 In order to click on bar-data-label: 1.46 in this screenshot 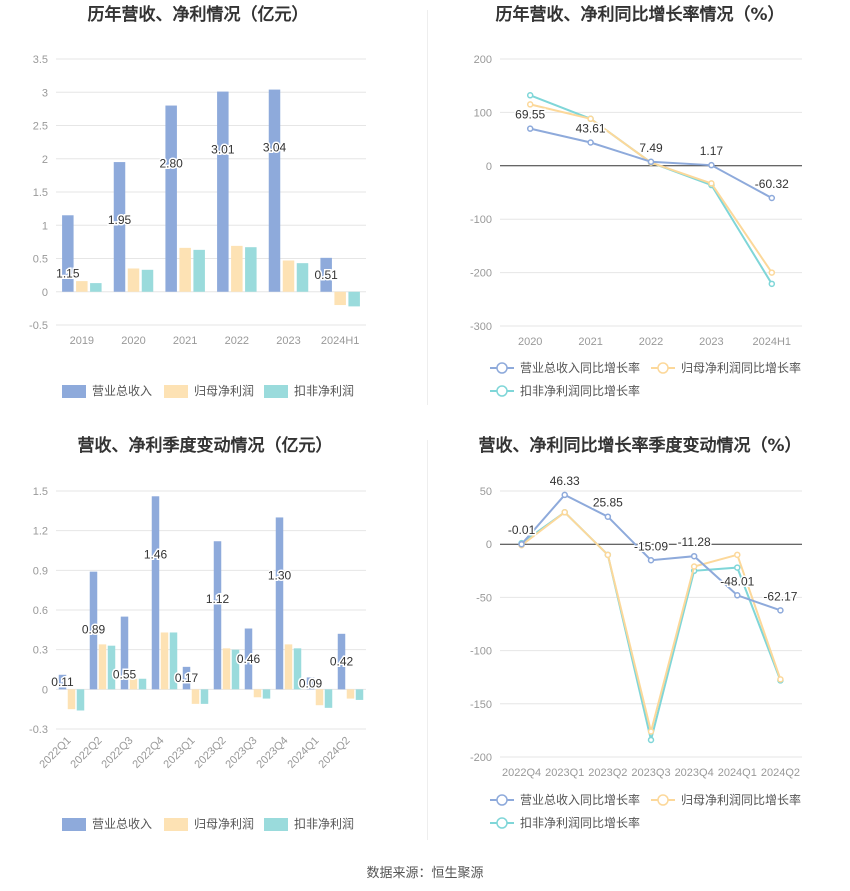, I will do `click(156, 554)`.